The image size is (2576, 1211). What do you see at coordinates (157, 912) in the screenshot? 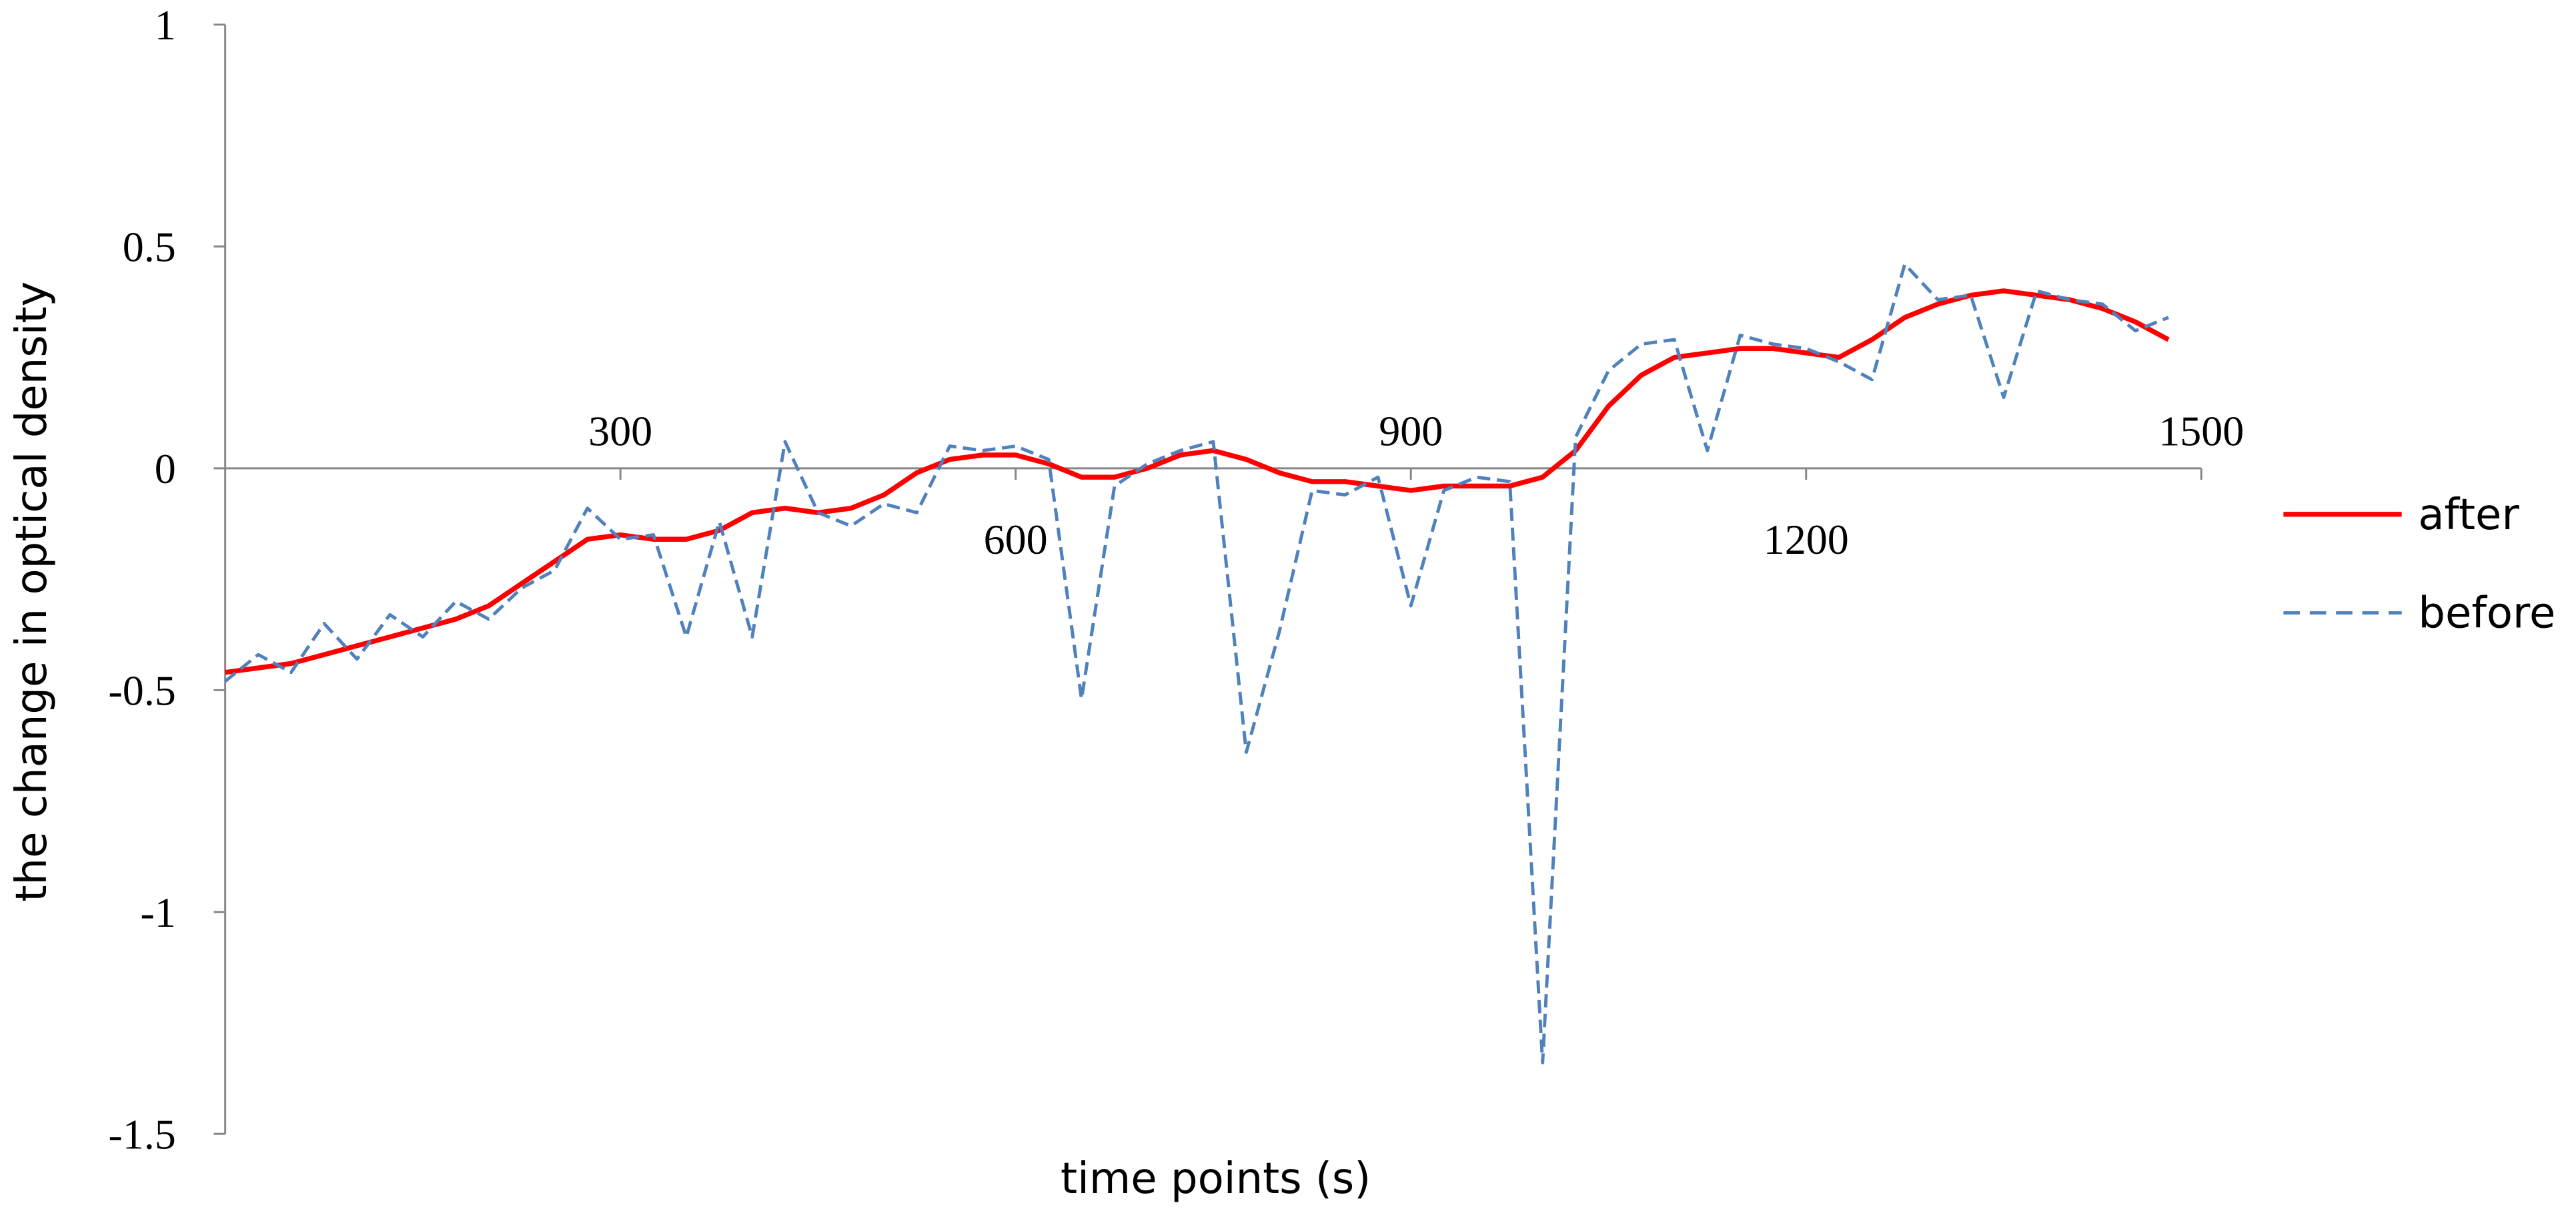
I see `y-tick-label: -1` at bounding box center [157, 912].